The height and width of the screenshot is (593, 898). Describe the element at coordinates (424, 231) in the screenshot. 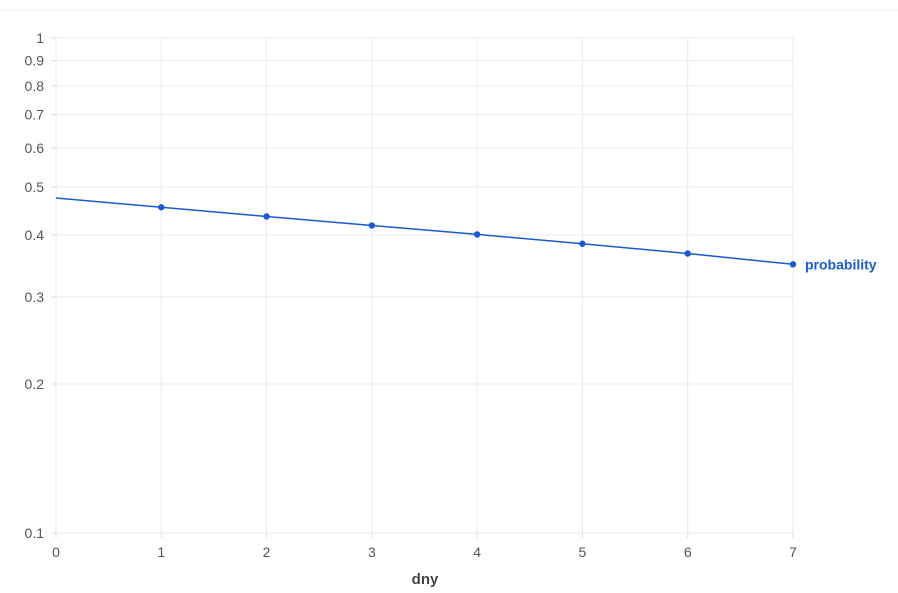

I see `probability-line` at that location.